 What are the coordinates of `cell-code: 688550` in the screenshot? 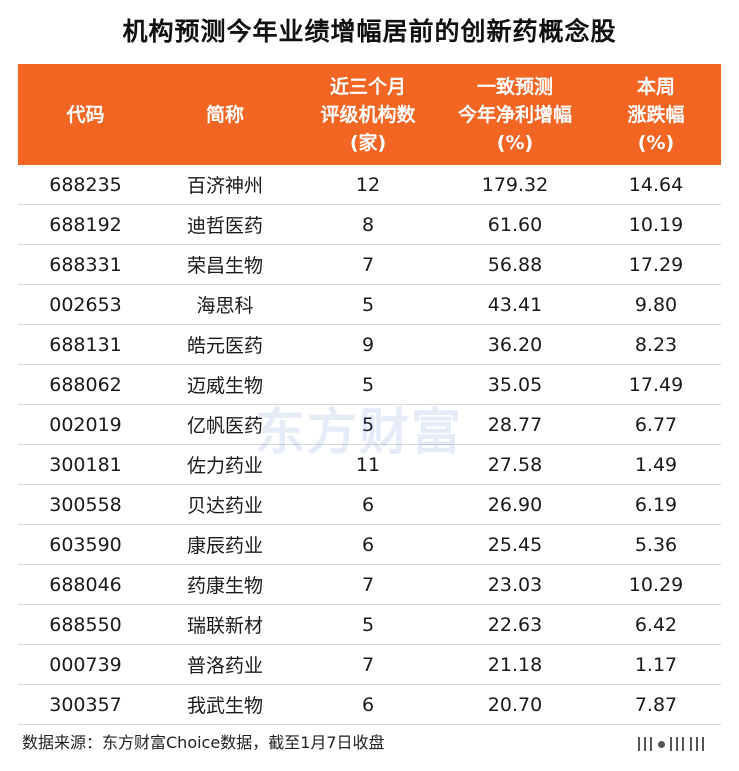 It's located at (85, 624).